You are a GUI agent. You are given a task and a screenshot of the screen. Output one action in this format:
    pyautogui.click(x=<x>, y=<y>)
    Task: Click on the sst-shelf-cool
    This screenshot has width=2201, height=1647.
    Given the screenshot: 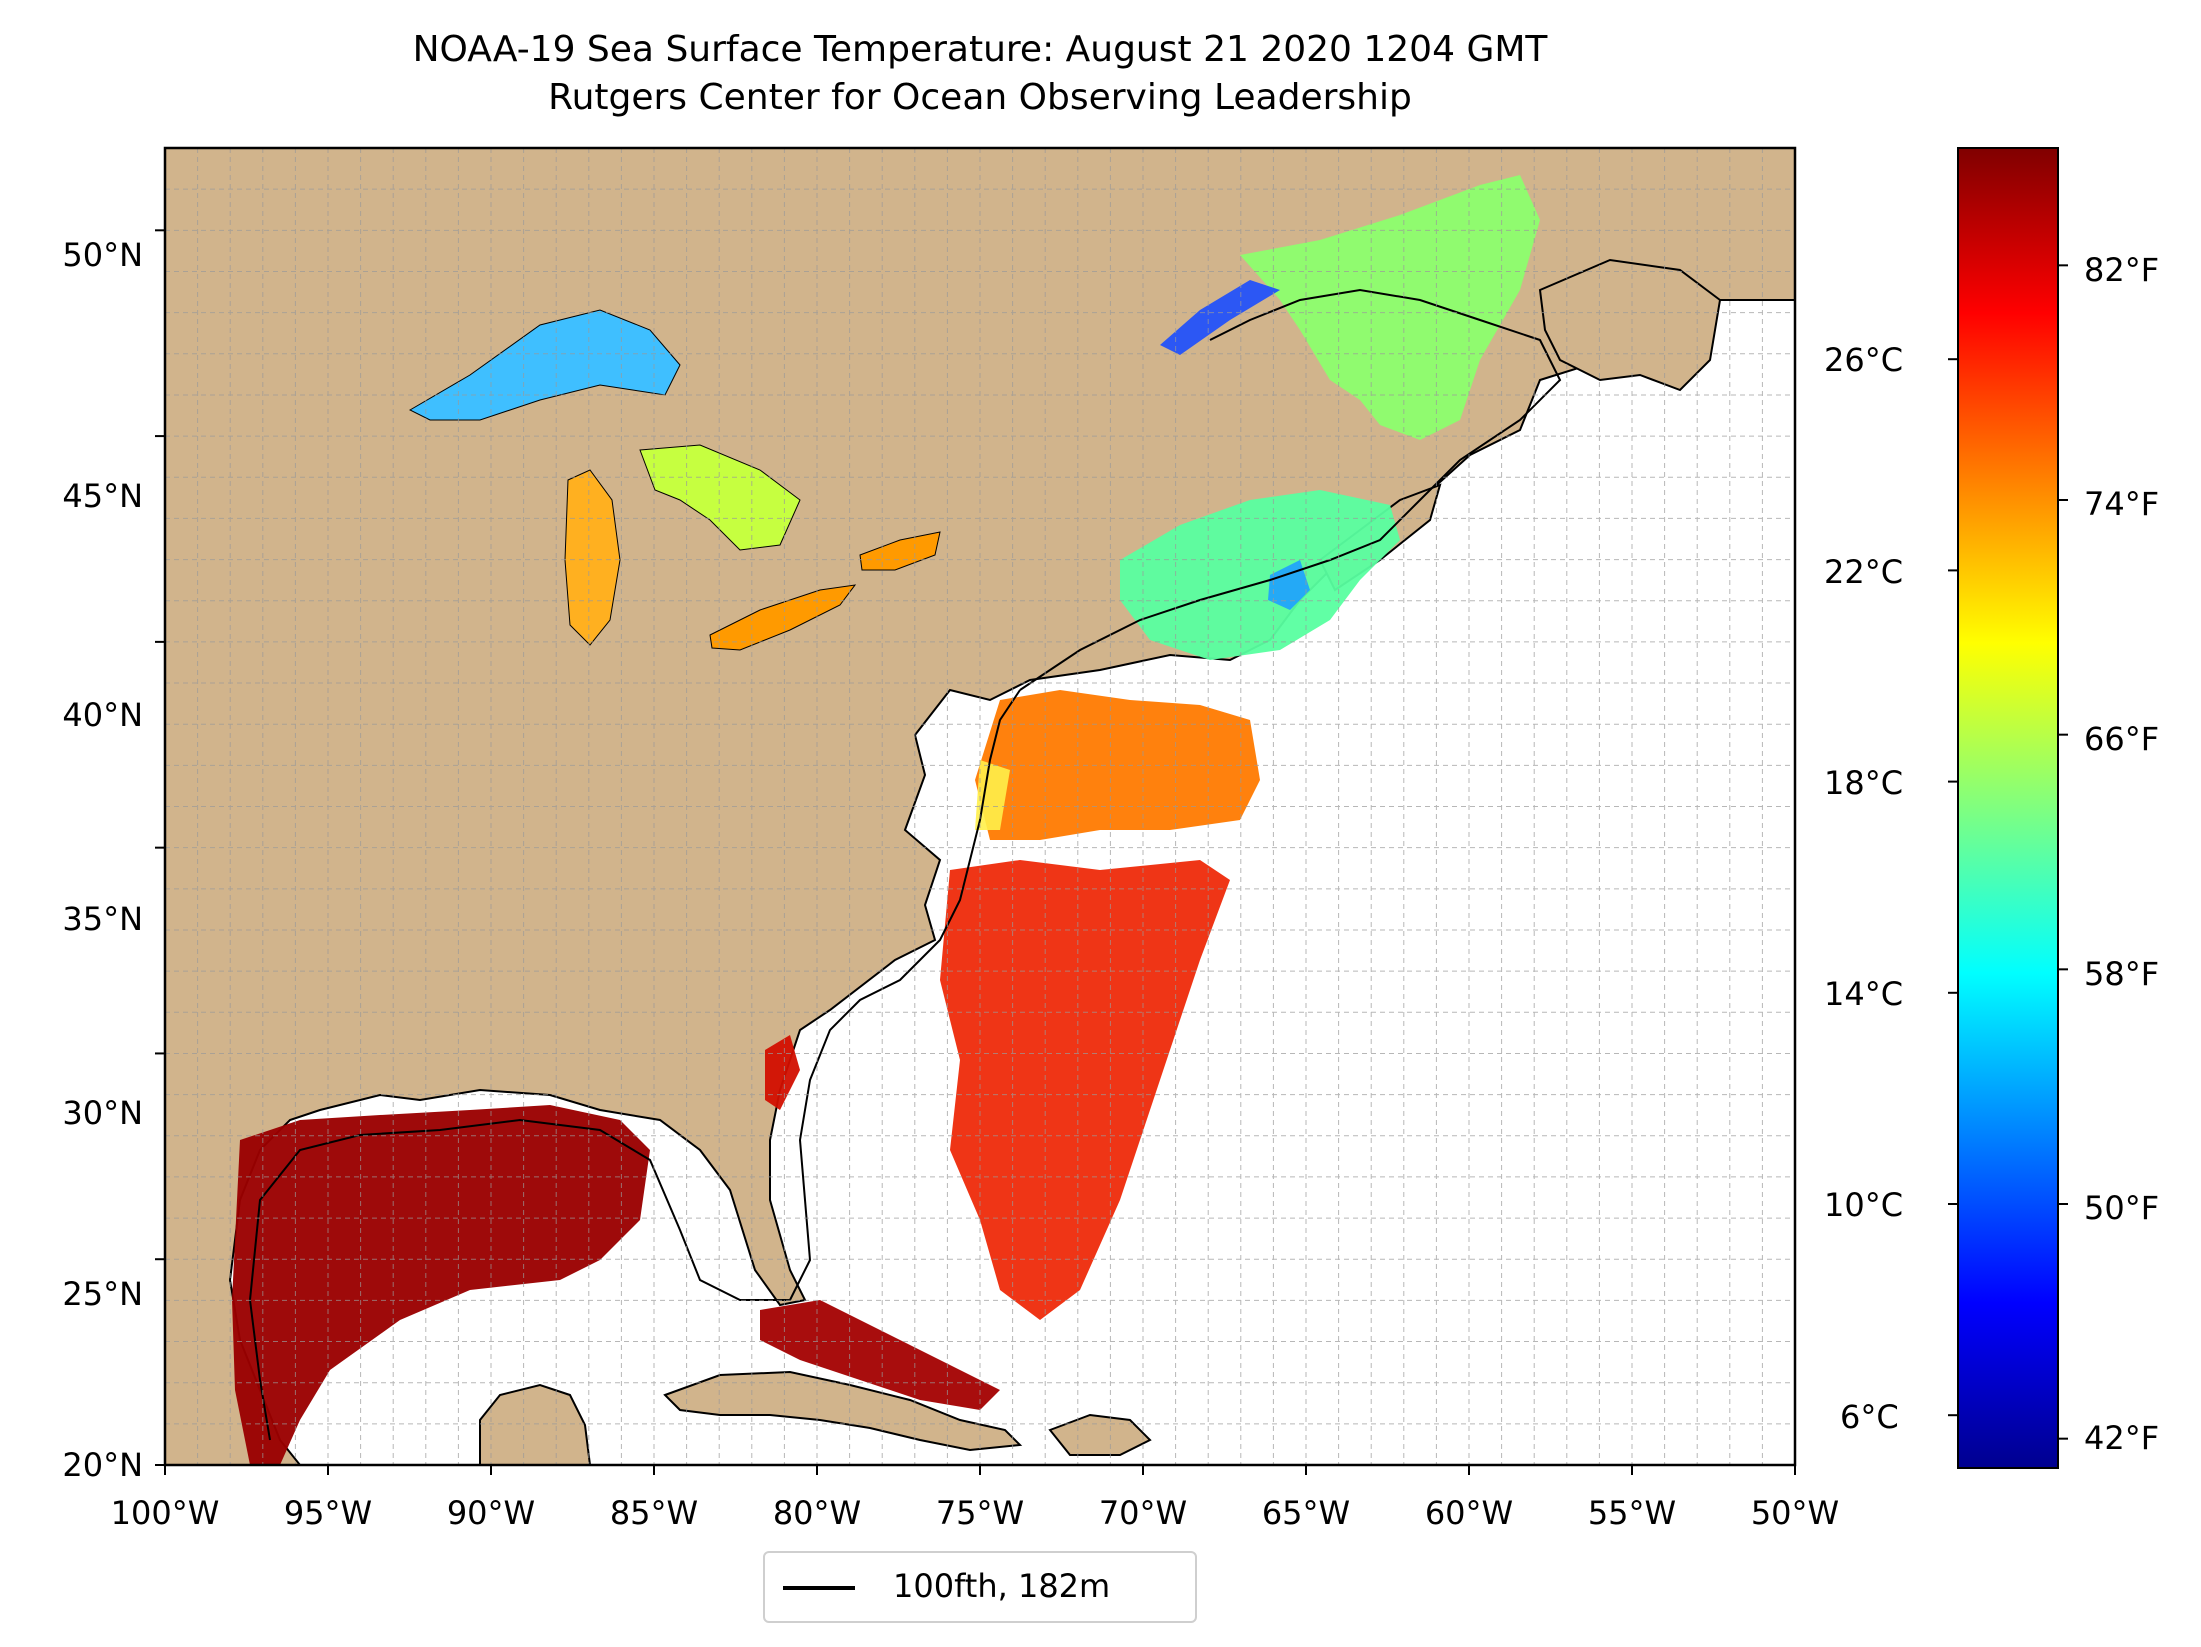 What is the action you would take?
    pyautogui.click(x=992, y=795)
    